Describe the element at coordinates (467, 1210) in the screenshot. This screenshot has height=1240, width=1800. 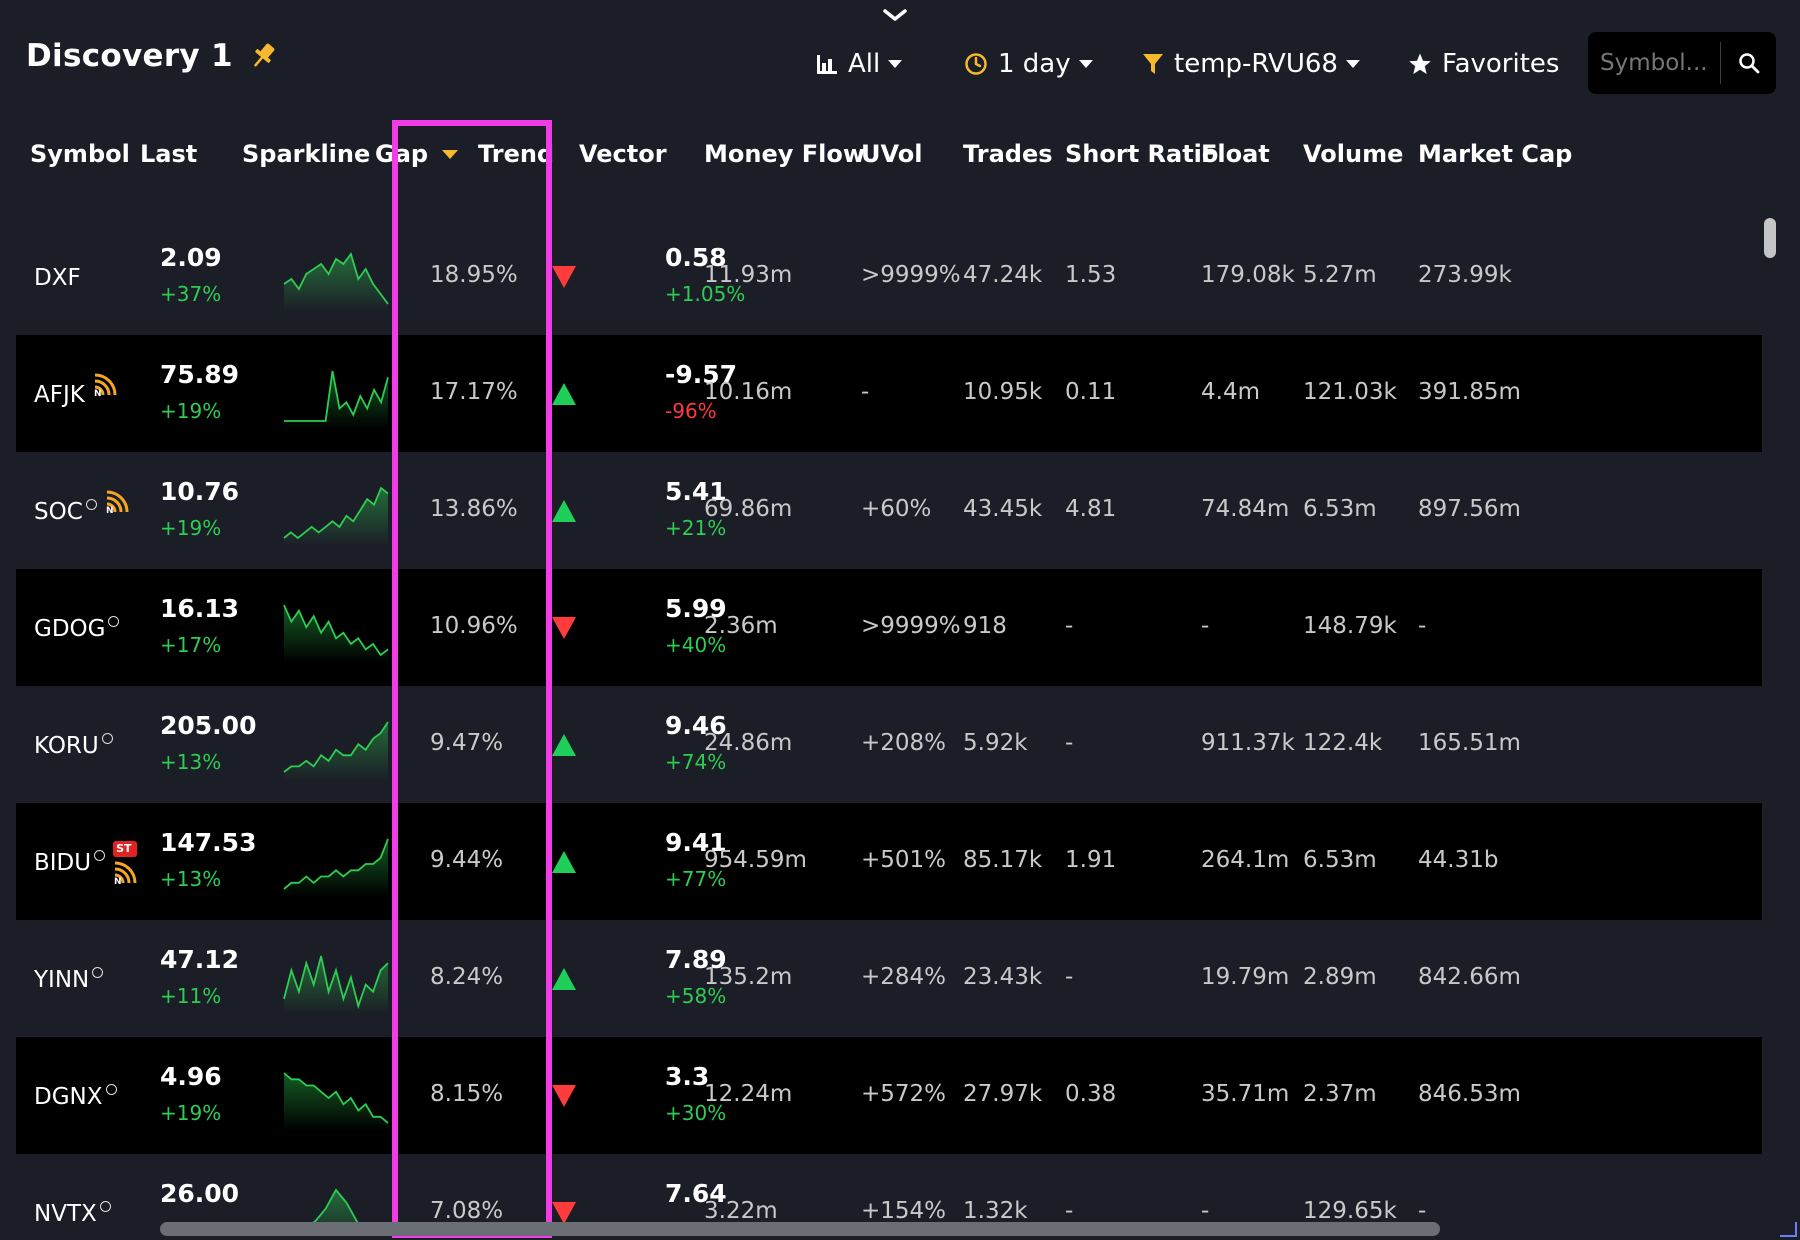
I see `gap-cell: 7.08%` at that location.